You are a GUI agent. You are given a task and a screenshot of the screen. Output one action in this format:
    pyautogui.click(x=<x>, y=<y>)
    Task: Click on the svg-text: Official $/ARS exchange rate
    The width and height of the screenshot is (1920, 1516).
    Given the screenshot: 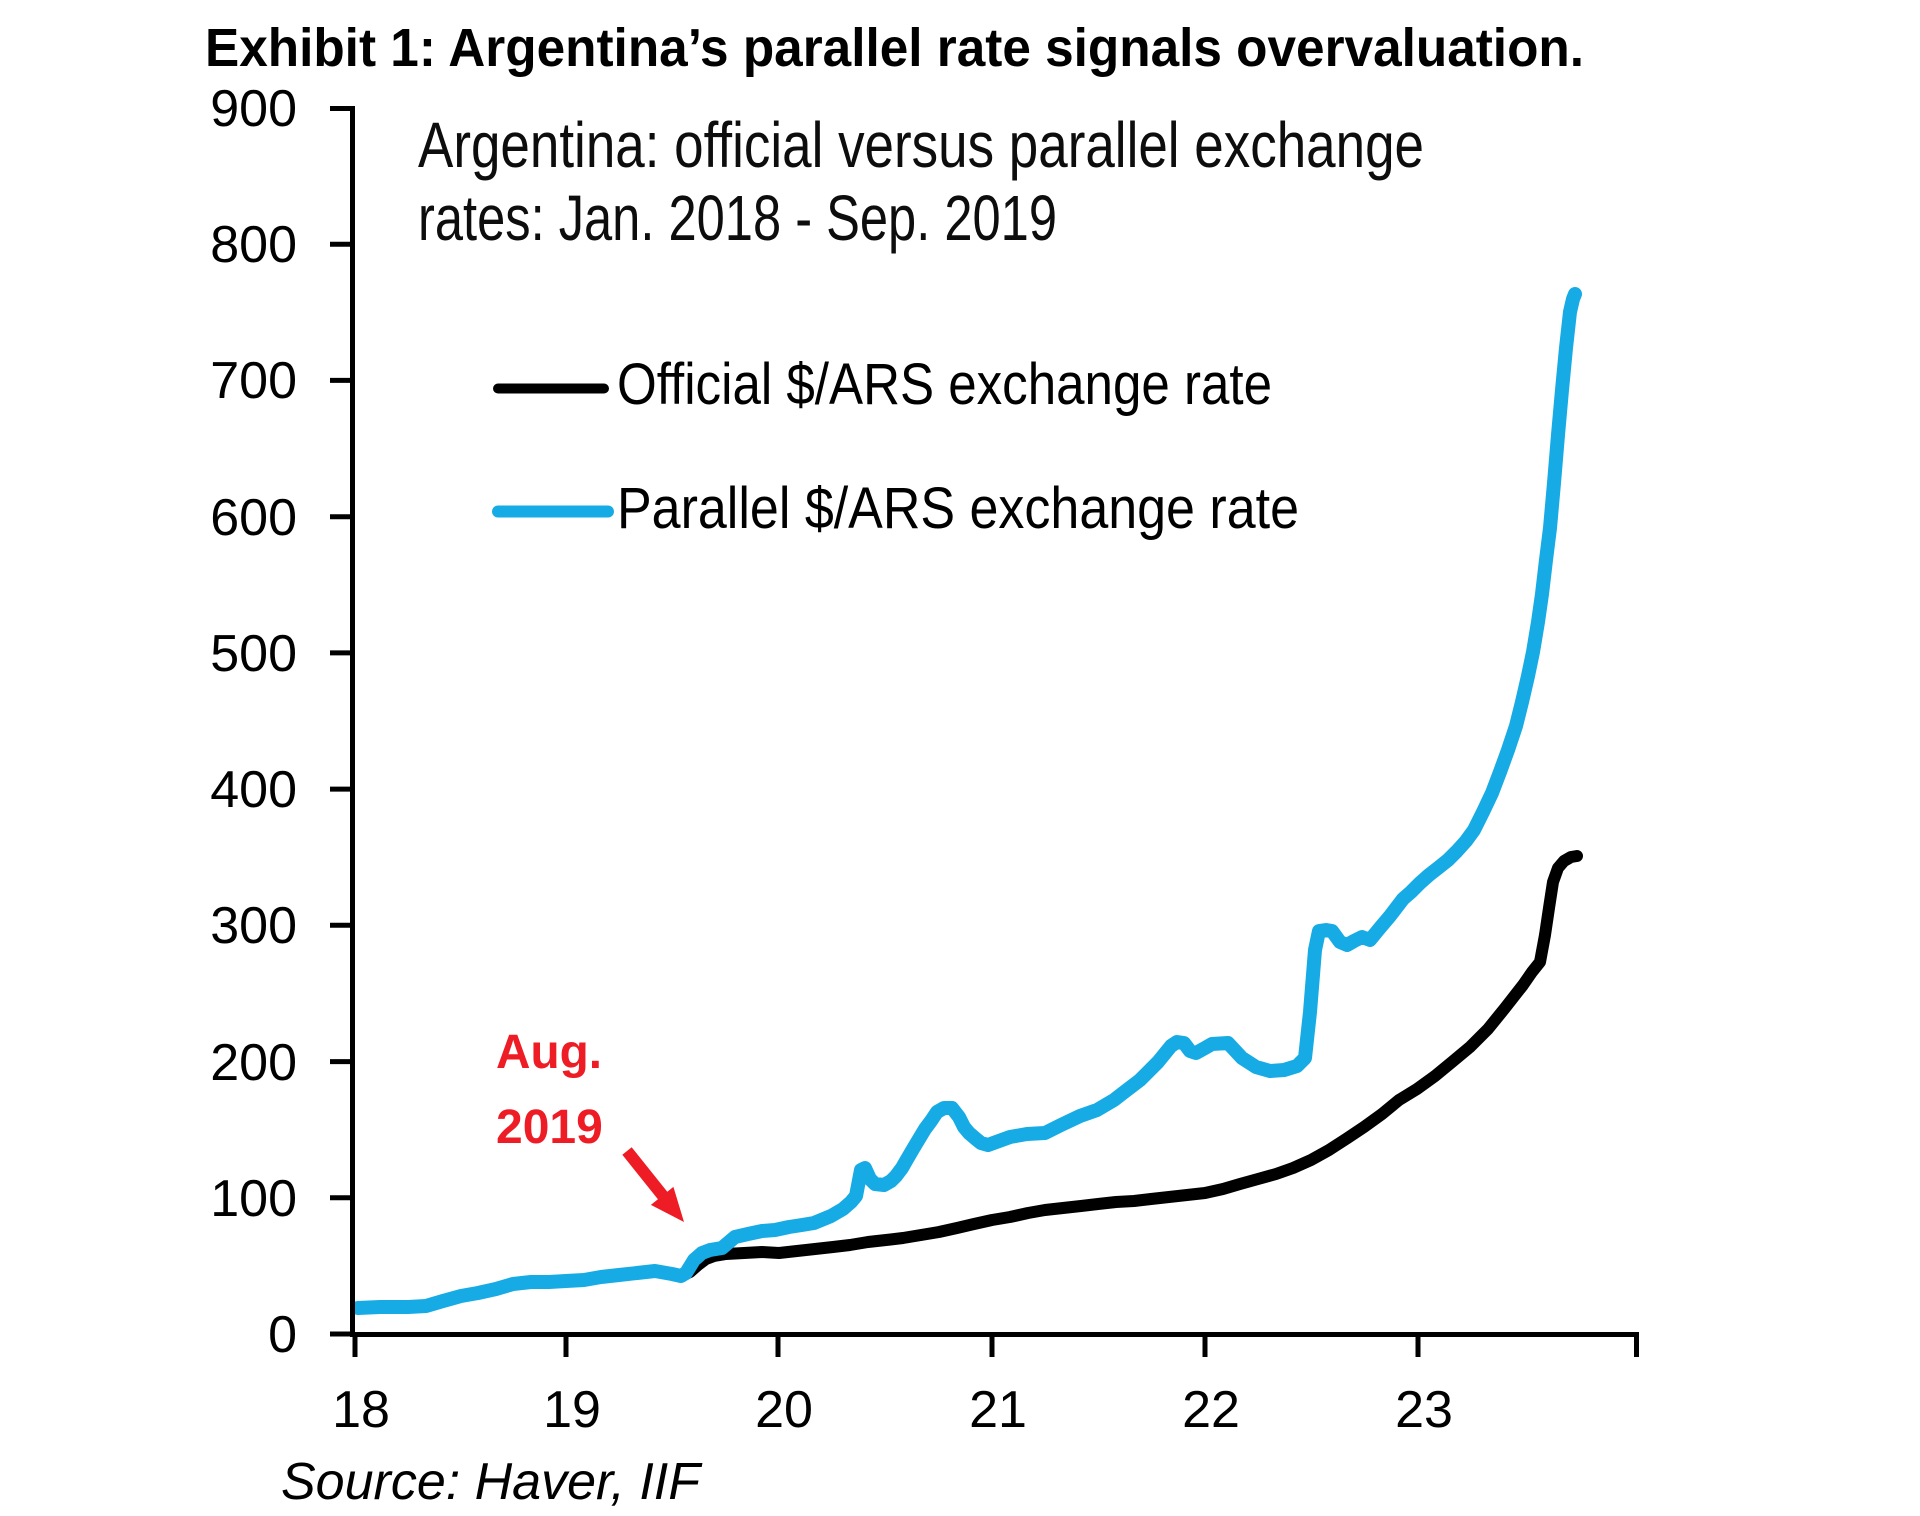 What is the action you would take?
    pyautogui.click(x=944, y=384)
    